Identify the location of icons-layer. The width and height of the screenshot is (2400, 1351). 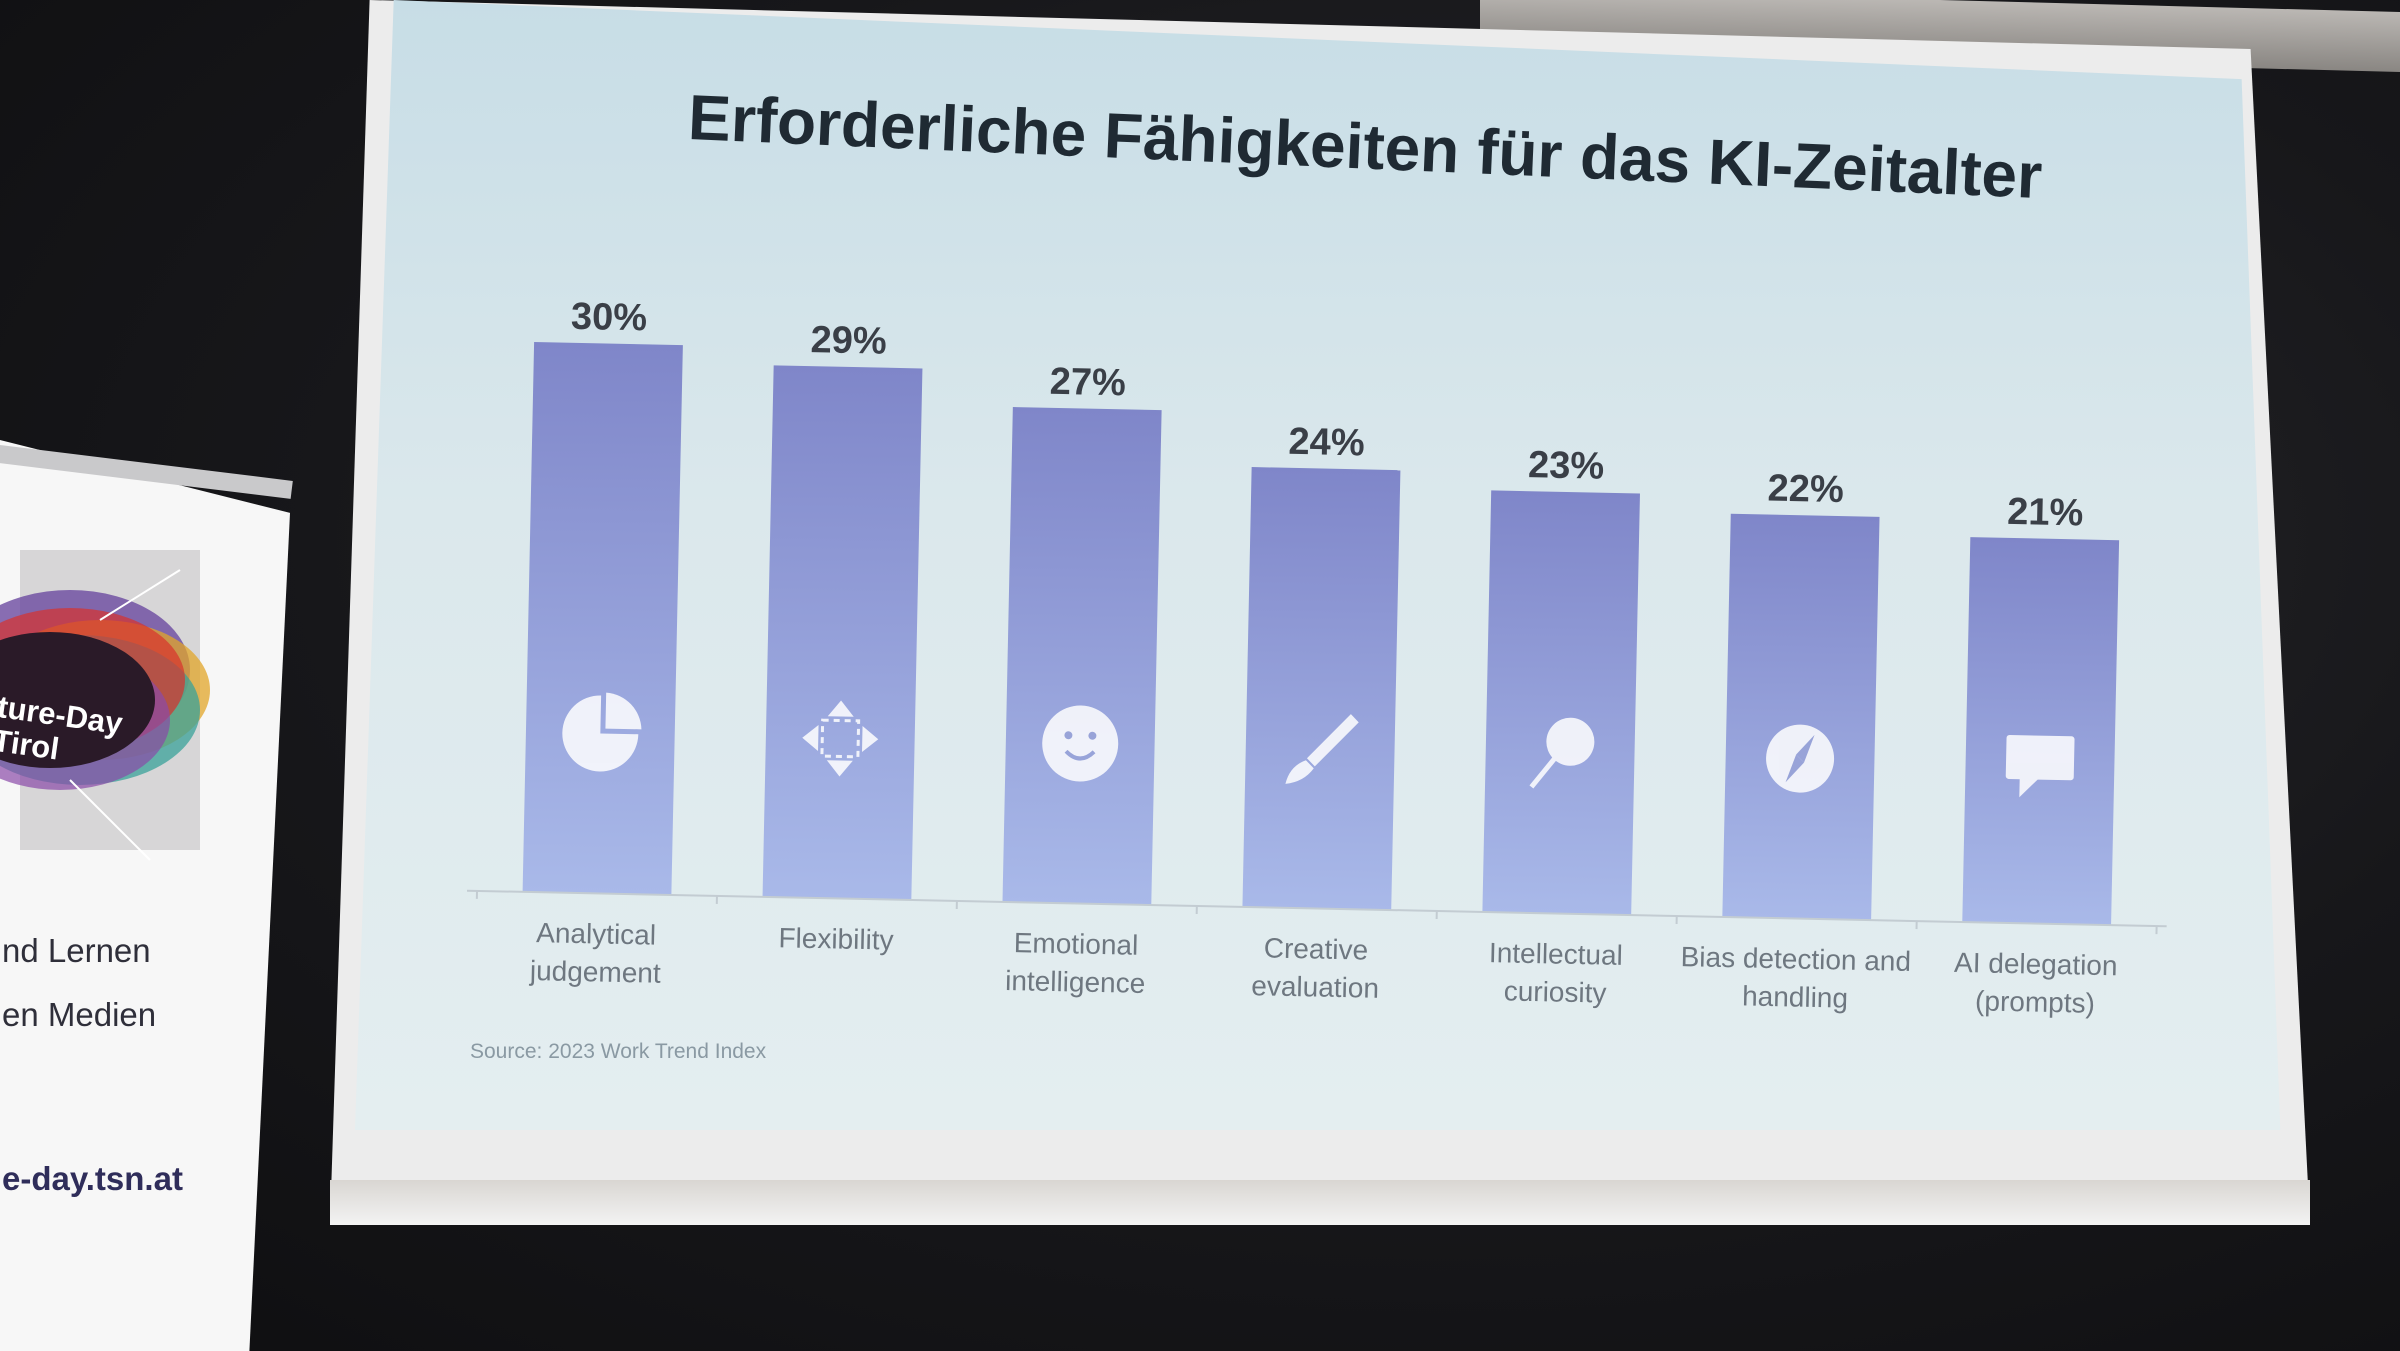
(1318, 745).